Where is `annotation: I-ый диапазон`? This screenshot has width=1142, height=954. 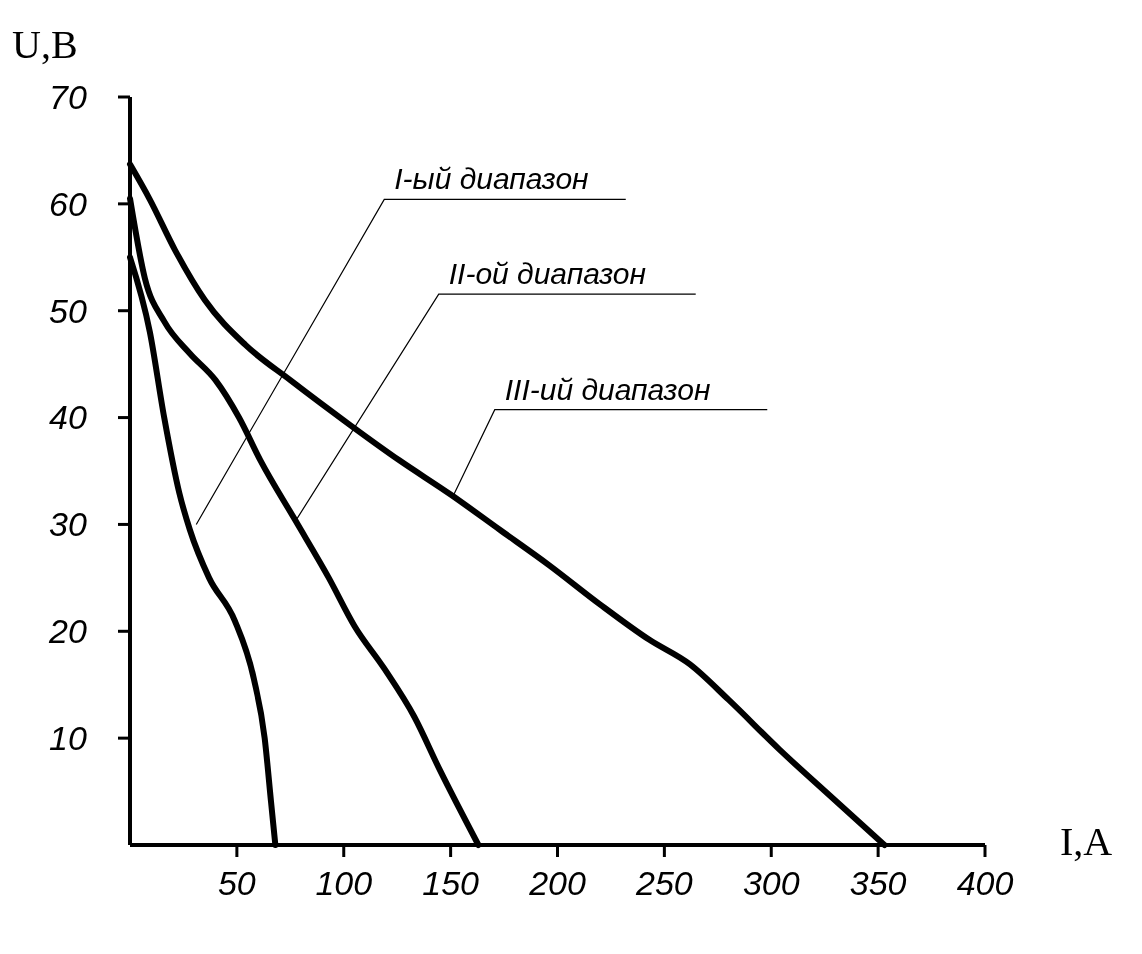 annotation: I-ый диапазон is located at coordinates (491, 179).